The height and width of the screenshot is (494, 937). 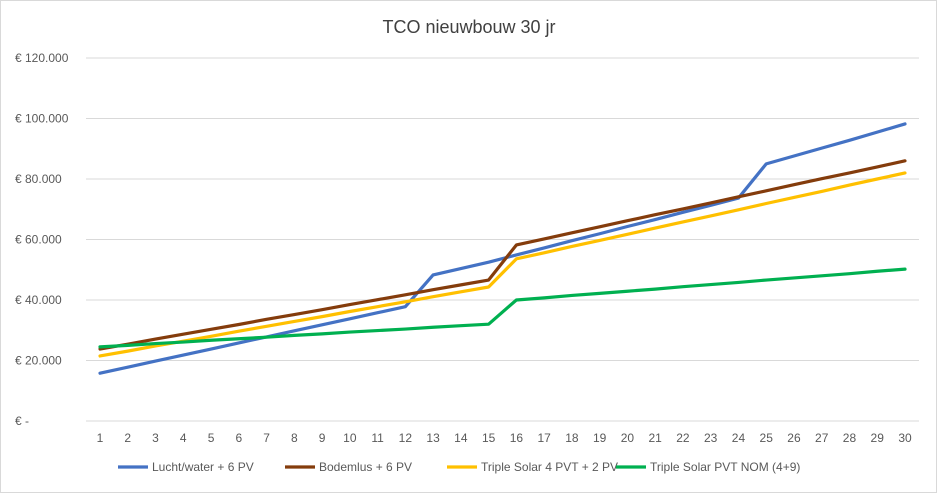 What do you see at coordinates (406, 438) in the screenshot?
I see `x-tick-label: 12` at bounding box center [406, 438].